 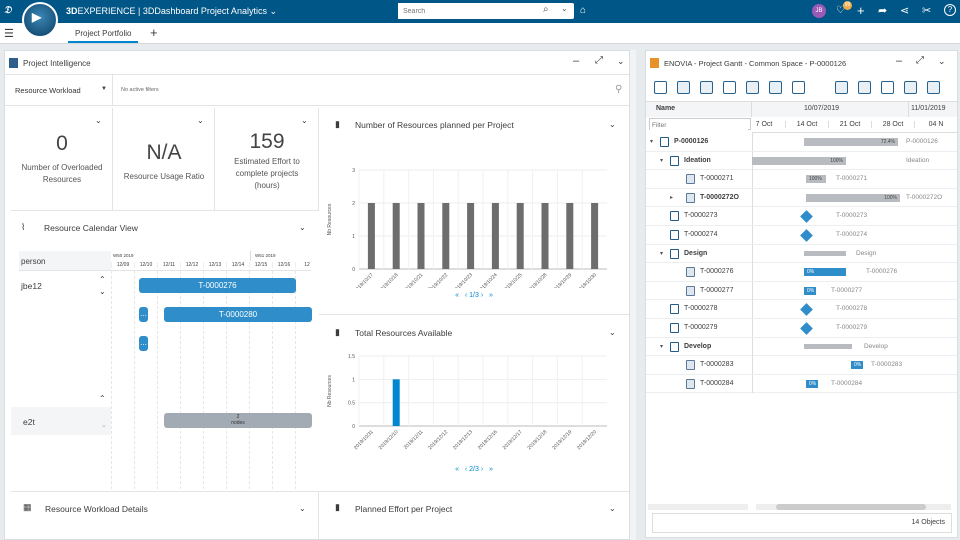 What do you see at coordinates (474, 469) in the screenshot?
I see `chart-pager: « ‹ 2/3 › »` at bounding box center [474, 469].